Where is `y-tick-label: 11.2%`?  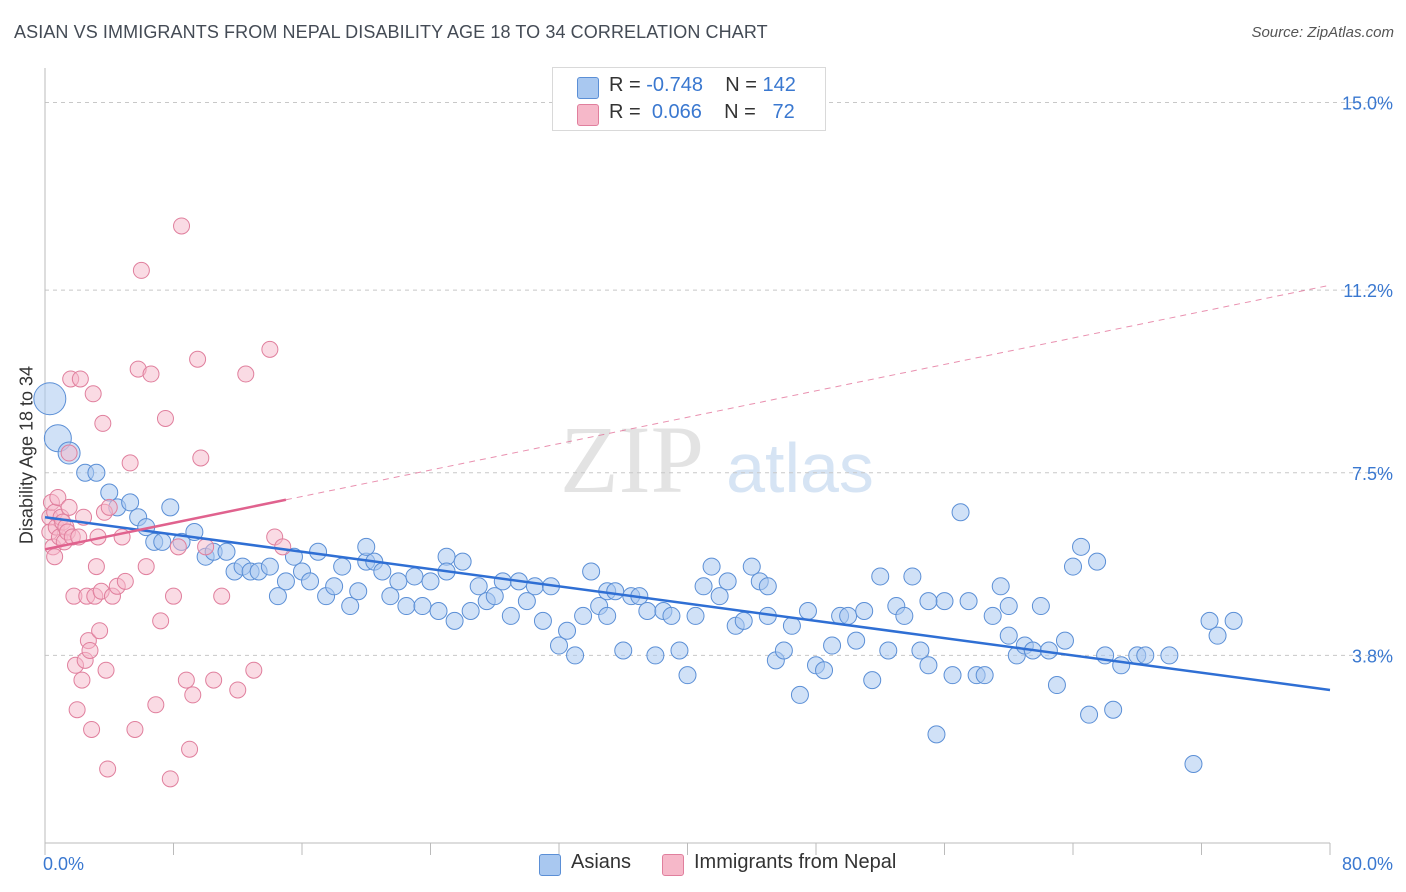 y-tick-label: 11.2% is located at coordinates (1368, 291).